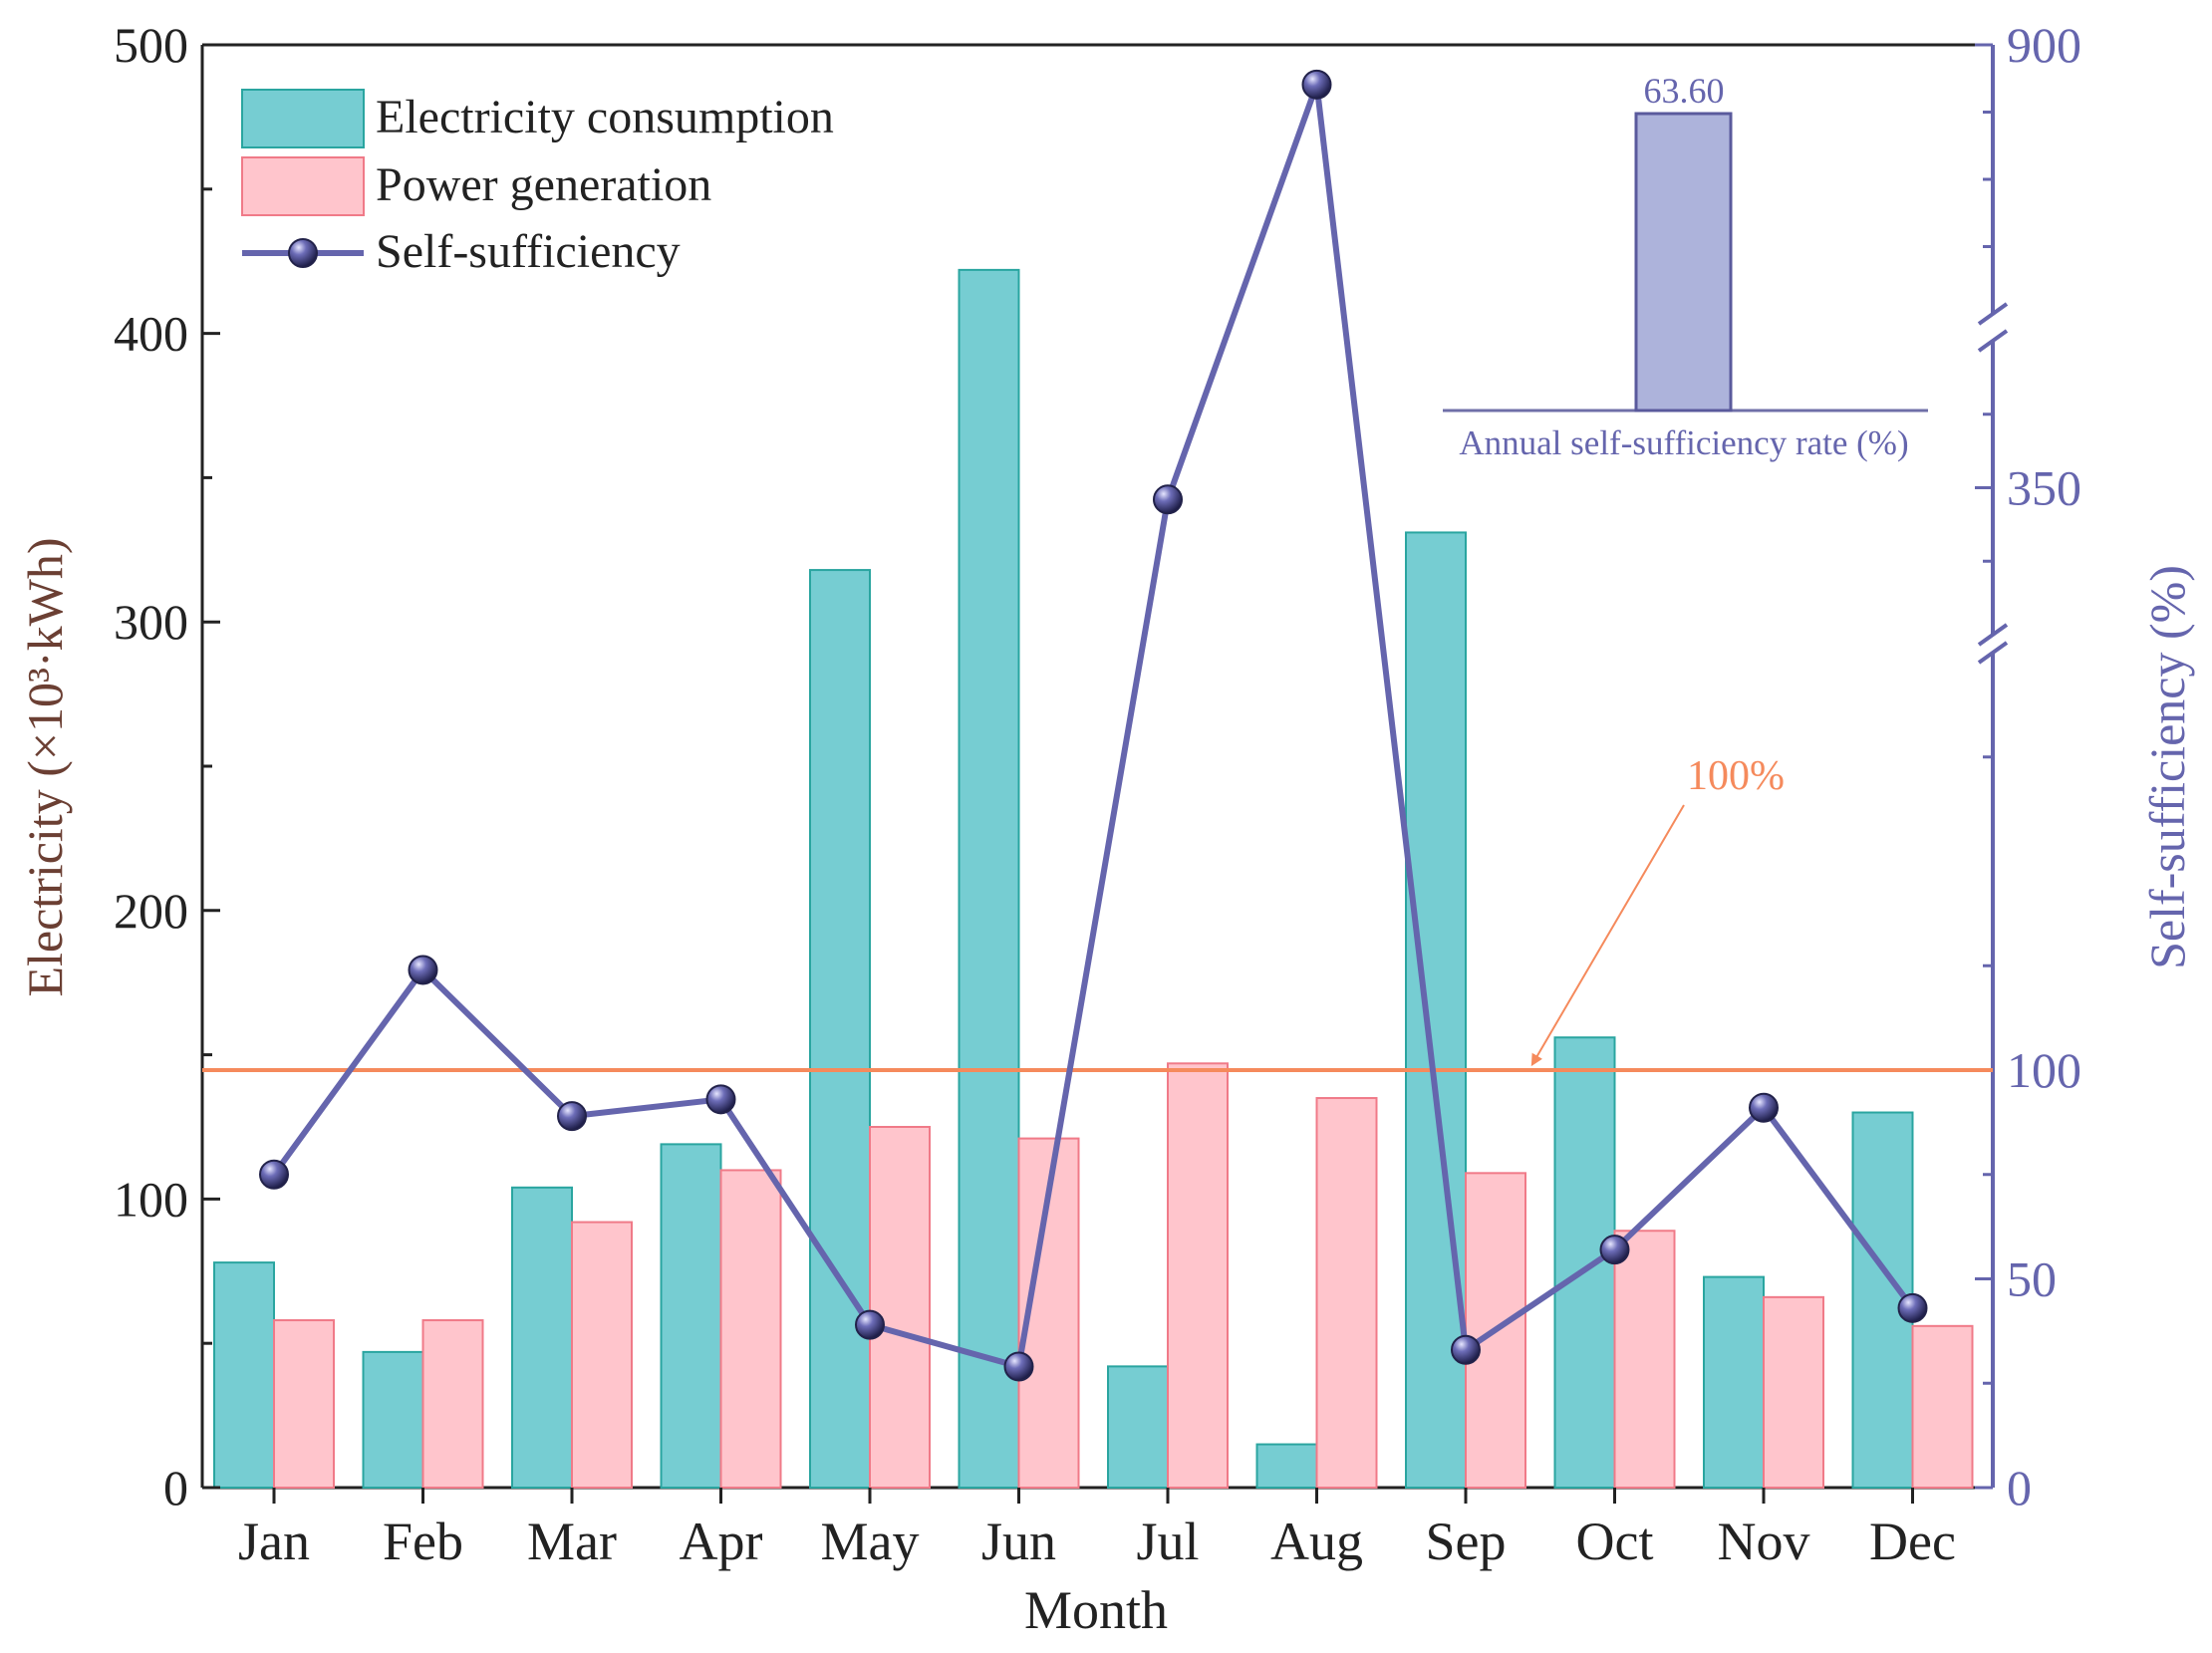 This screenshot has width=2212, height=1653. Describe the element at coordinates (176, 1487) in the screenshot. I see `left-tick-label: 0` at that location.